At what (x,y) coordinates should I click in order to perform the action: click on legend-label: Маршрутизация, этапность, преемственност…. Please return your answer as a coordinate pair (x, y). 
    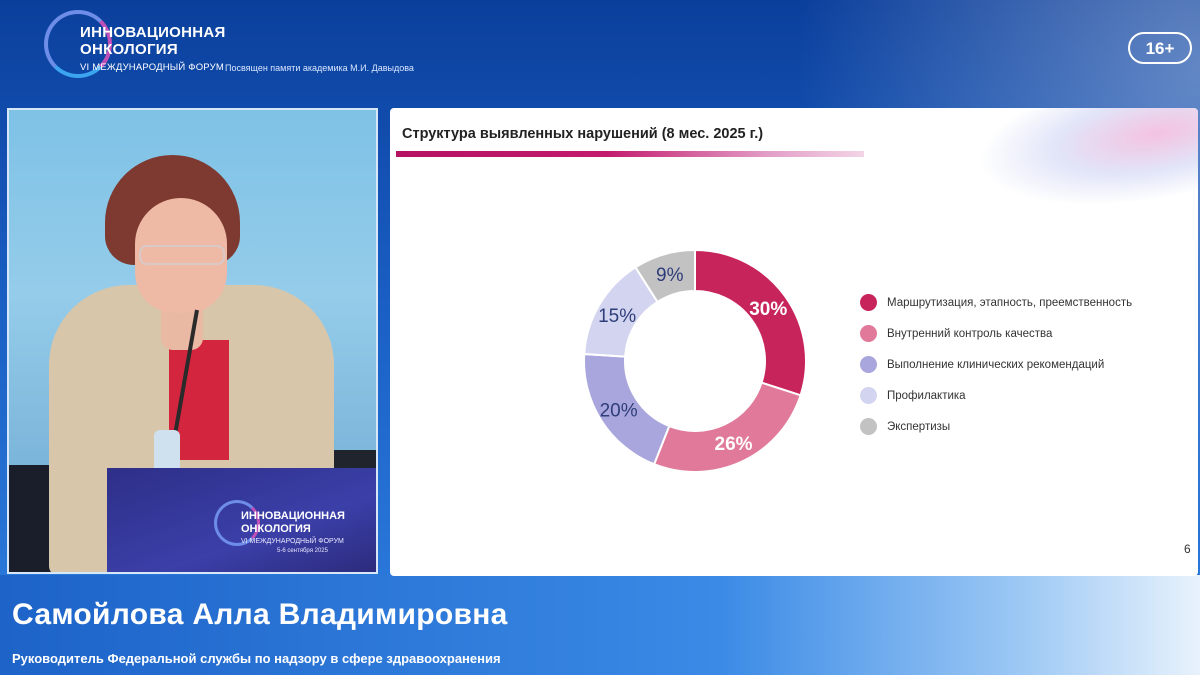
    Looking at the image, I should click on (1010, 302).